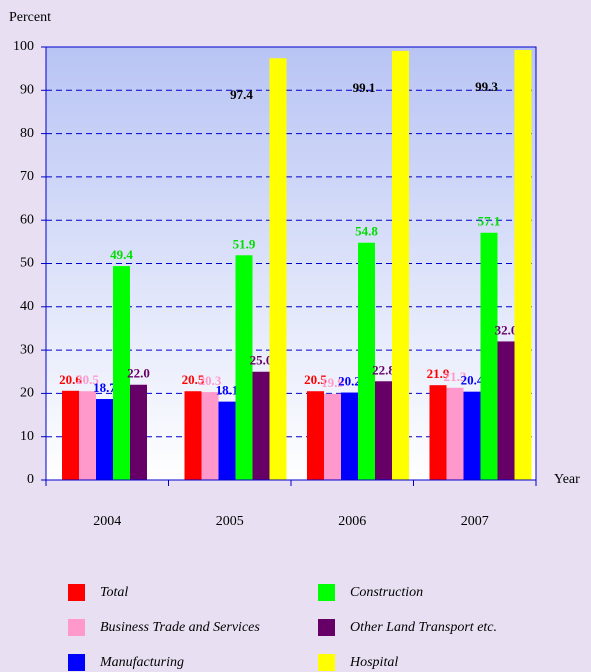 This screenshot has width=591, height=672. What do you see at coordinates (423, 627) in the screenshot?
I see `legend-label: Other Land Transport etc.` at bounding box center [423, 627].